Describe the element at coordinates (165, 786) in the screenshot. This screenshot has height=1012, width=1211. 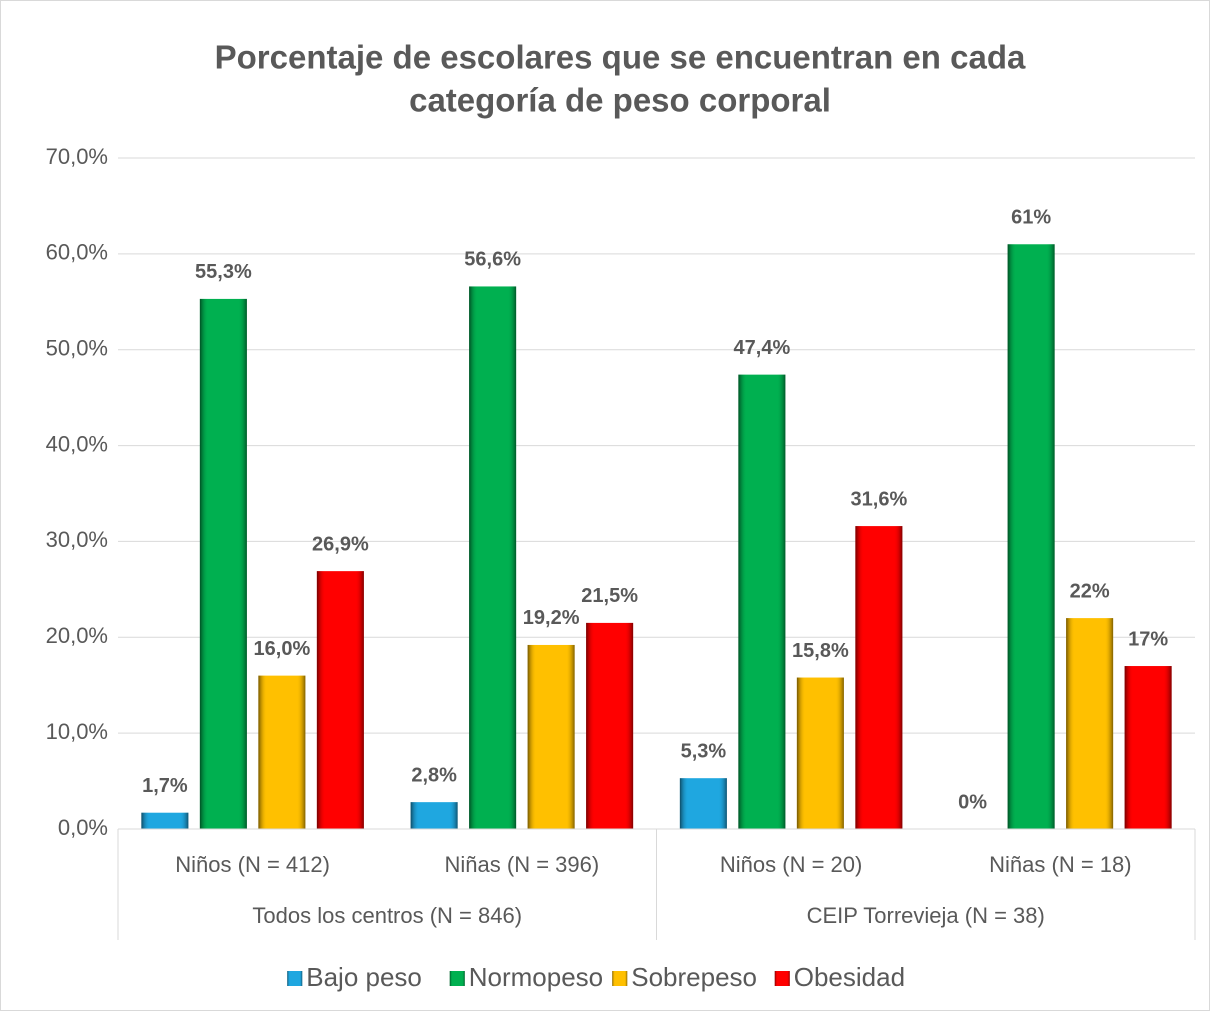
I see `value-label: 1,7%` at that location.